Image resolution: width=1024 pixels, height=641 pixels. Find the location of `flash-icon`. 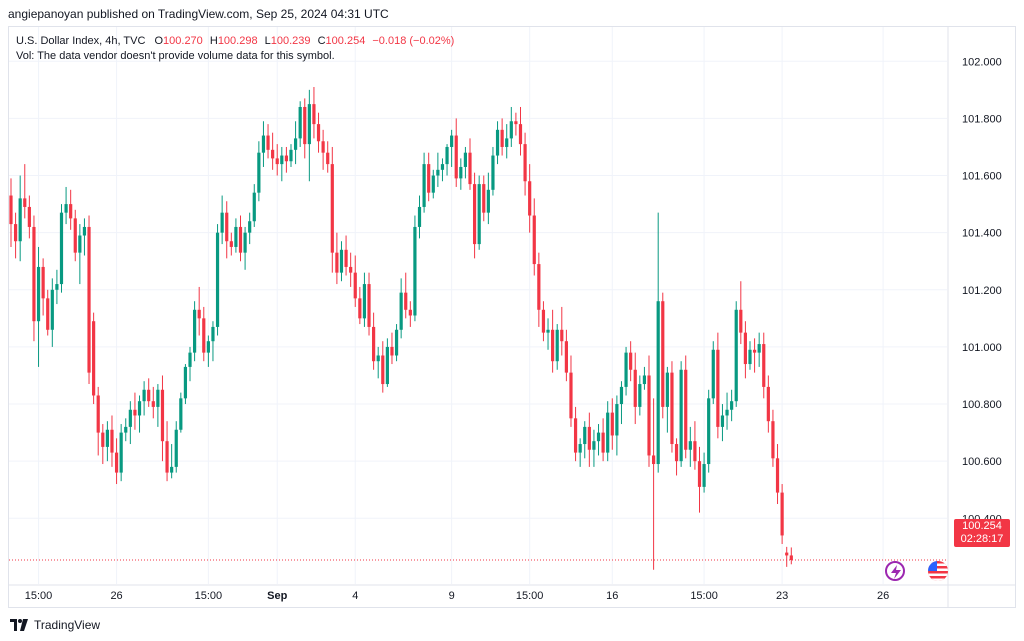

flash-icon is located at coordinates (895, 571).